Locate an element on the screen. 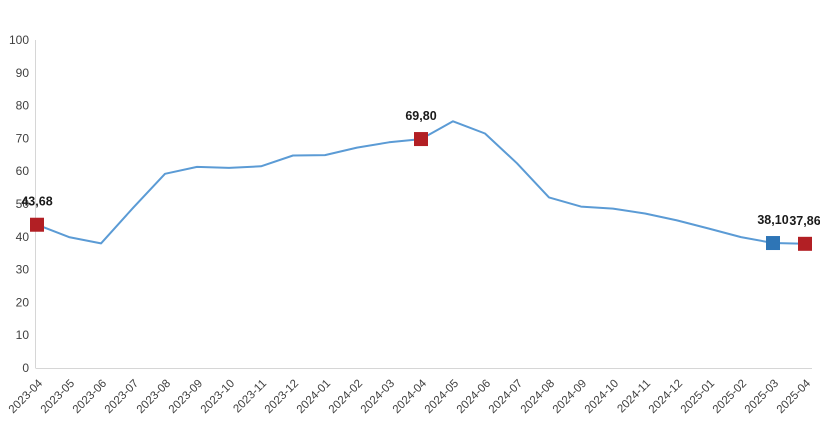 Image resolution: width=820 pixels, height=422 pixels. x-tick-label: 2023-09 is located at coordinates (186, 397).